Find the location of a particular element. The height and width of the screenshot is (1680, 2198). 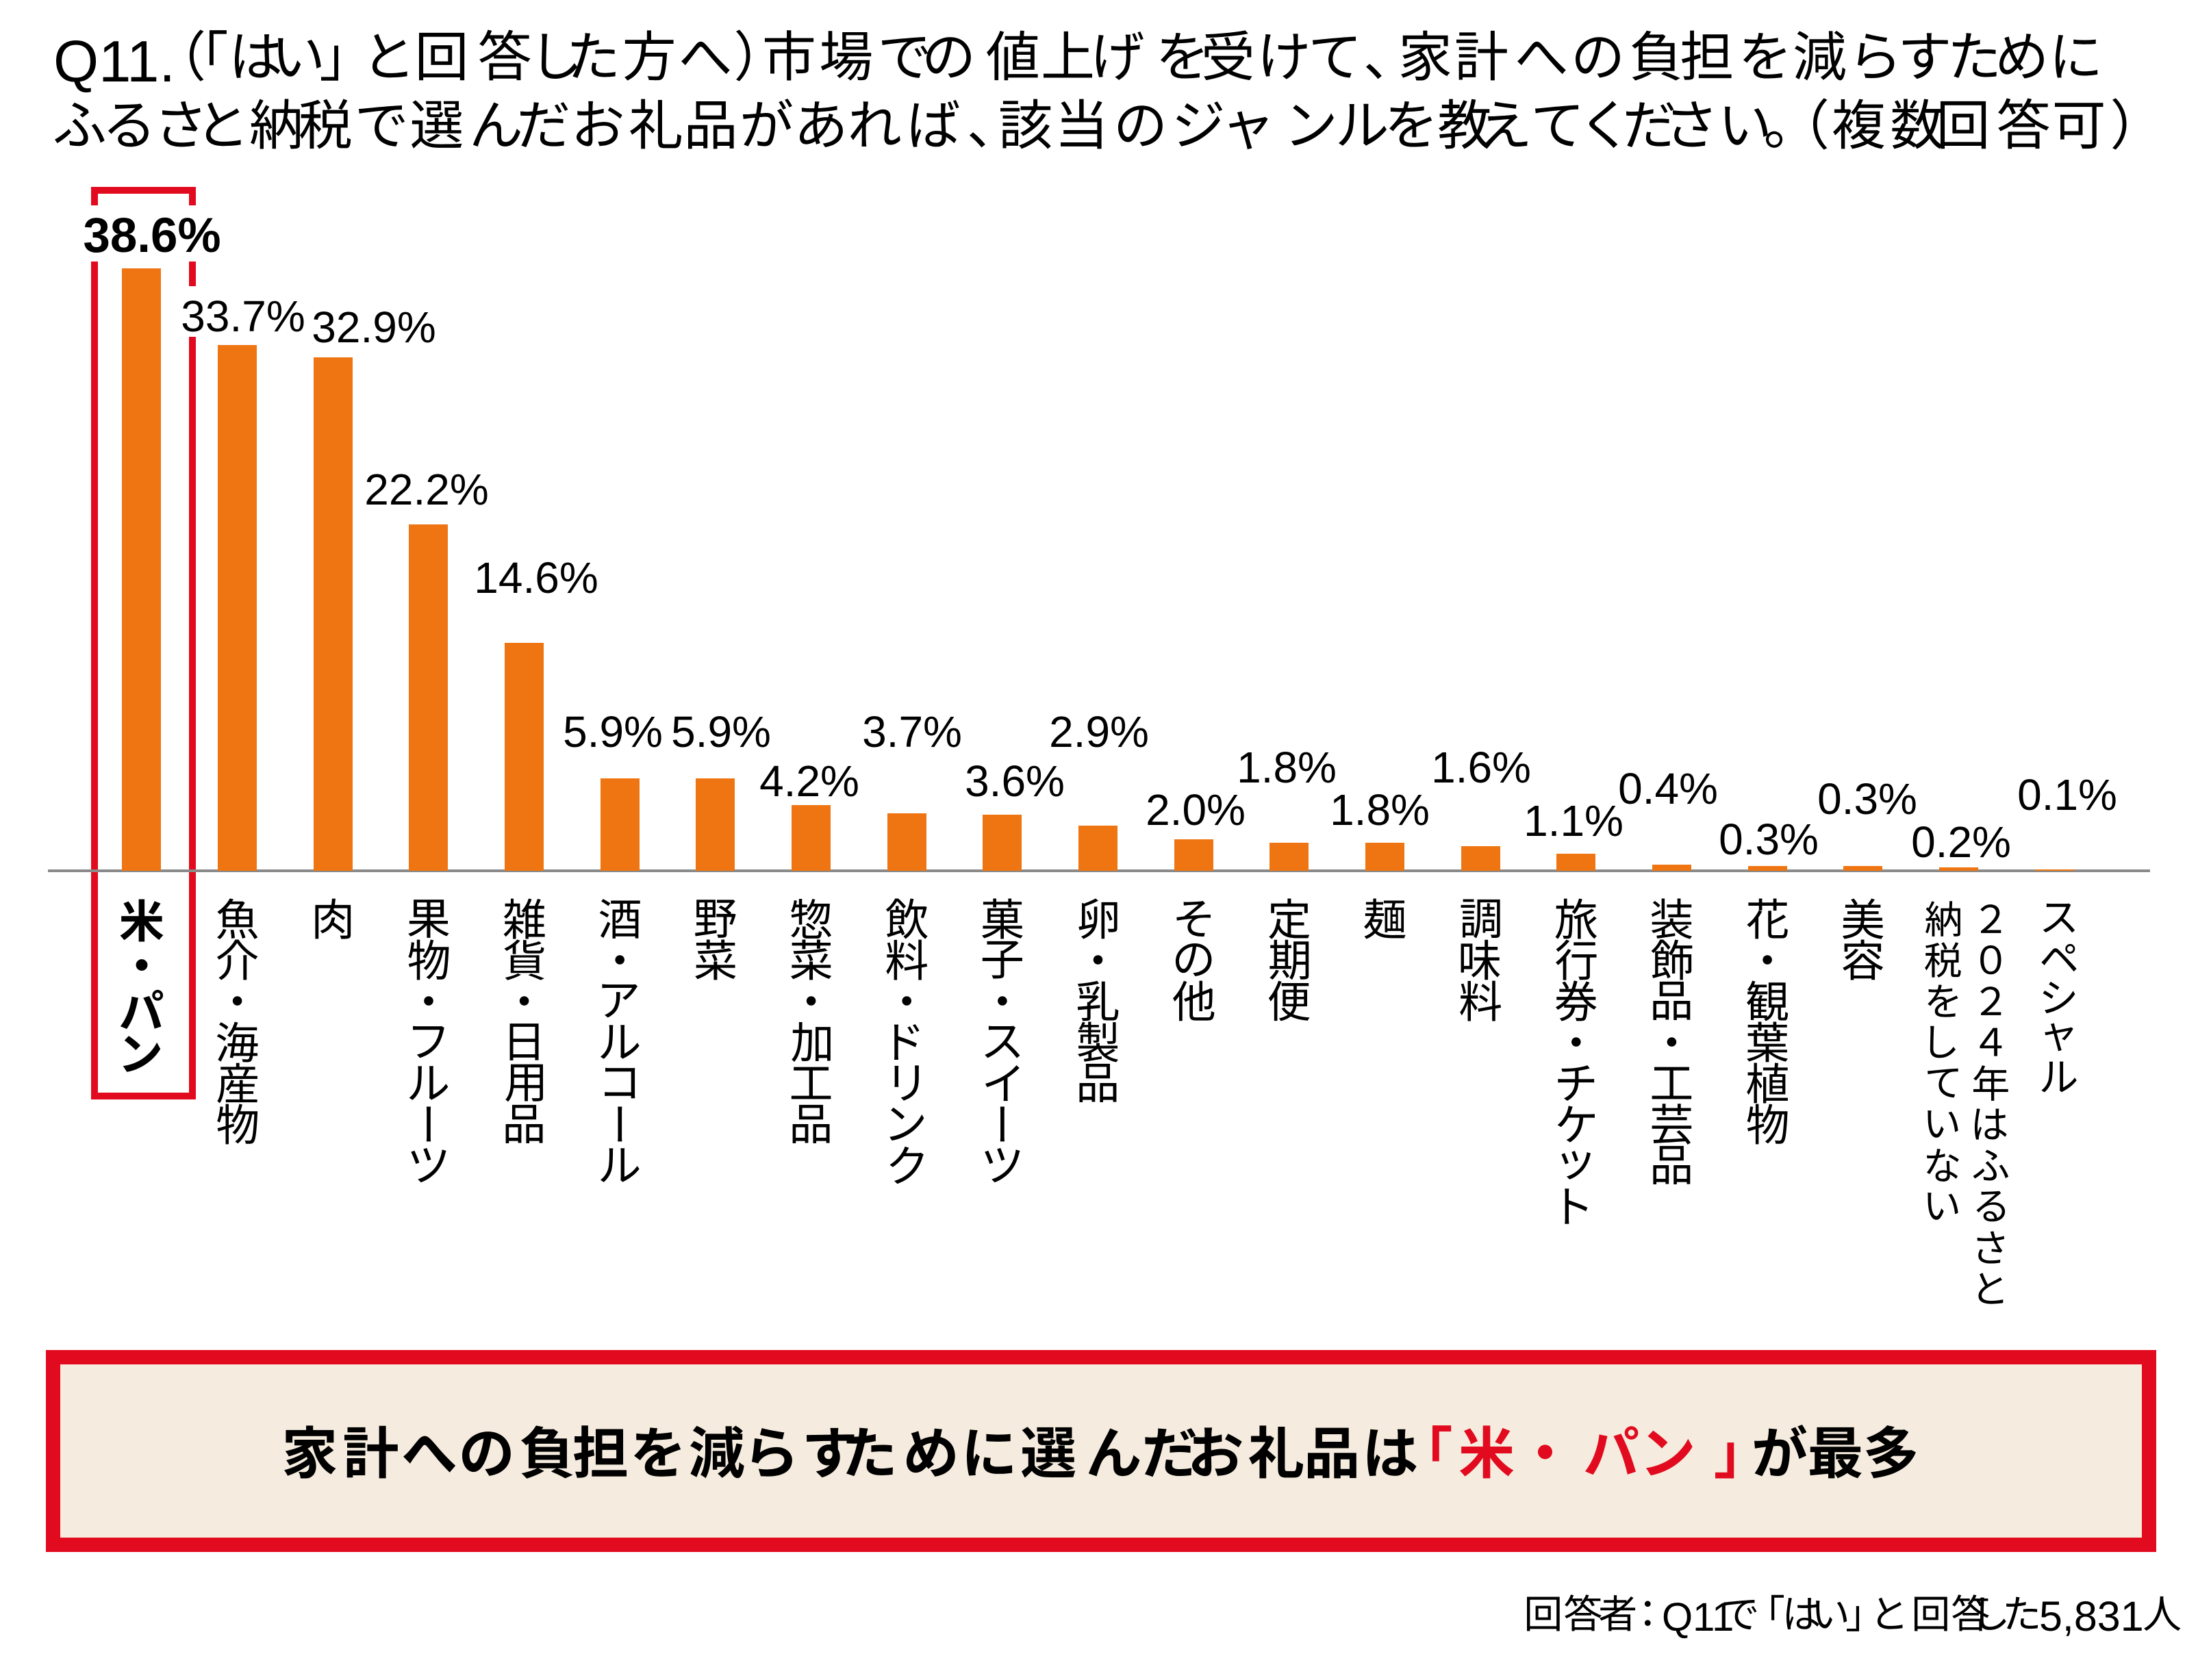

svg-text: 38.6% is located at coordinates (151, 236).